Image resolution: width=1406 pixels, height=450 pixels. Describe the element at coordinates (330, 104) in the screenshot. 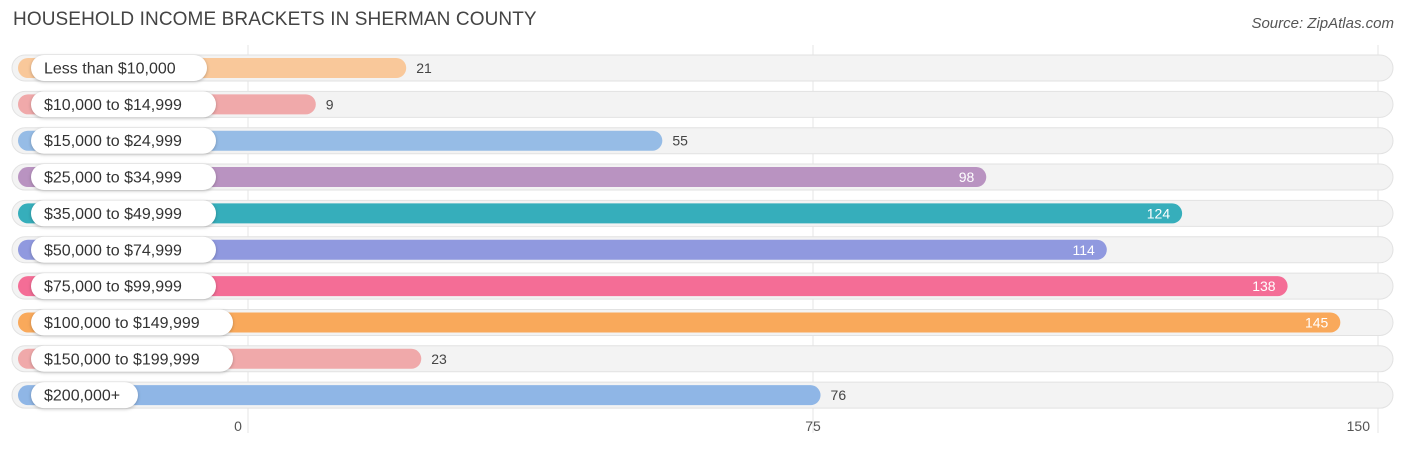

I see `value-label: 9` at that location.